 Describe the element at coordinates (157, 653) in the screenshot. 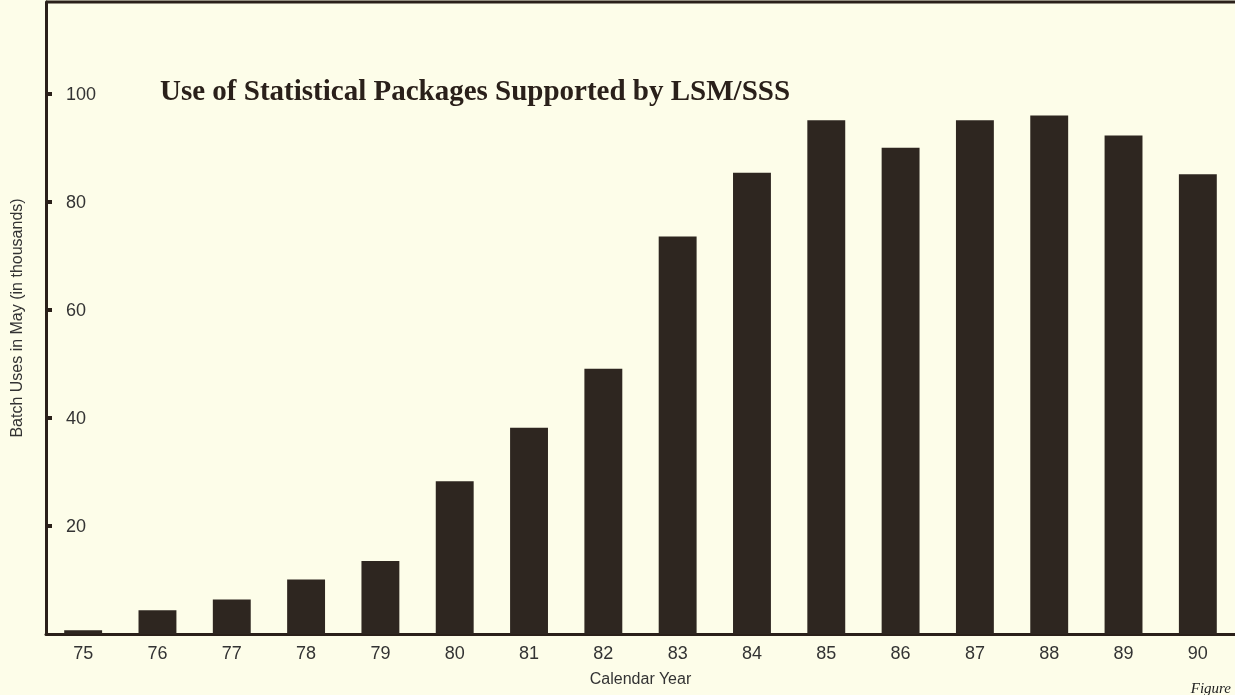

I see `x-tick-label: 76` at that location.